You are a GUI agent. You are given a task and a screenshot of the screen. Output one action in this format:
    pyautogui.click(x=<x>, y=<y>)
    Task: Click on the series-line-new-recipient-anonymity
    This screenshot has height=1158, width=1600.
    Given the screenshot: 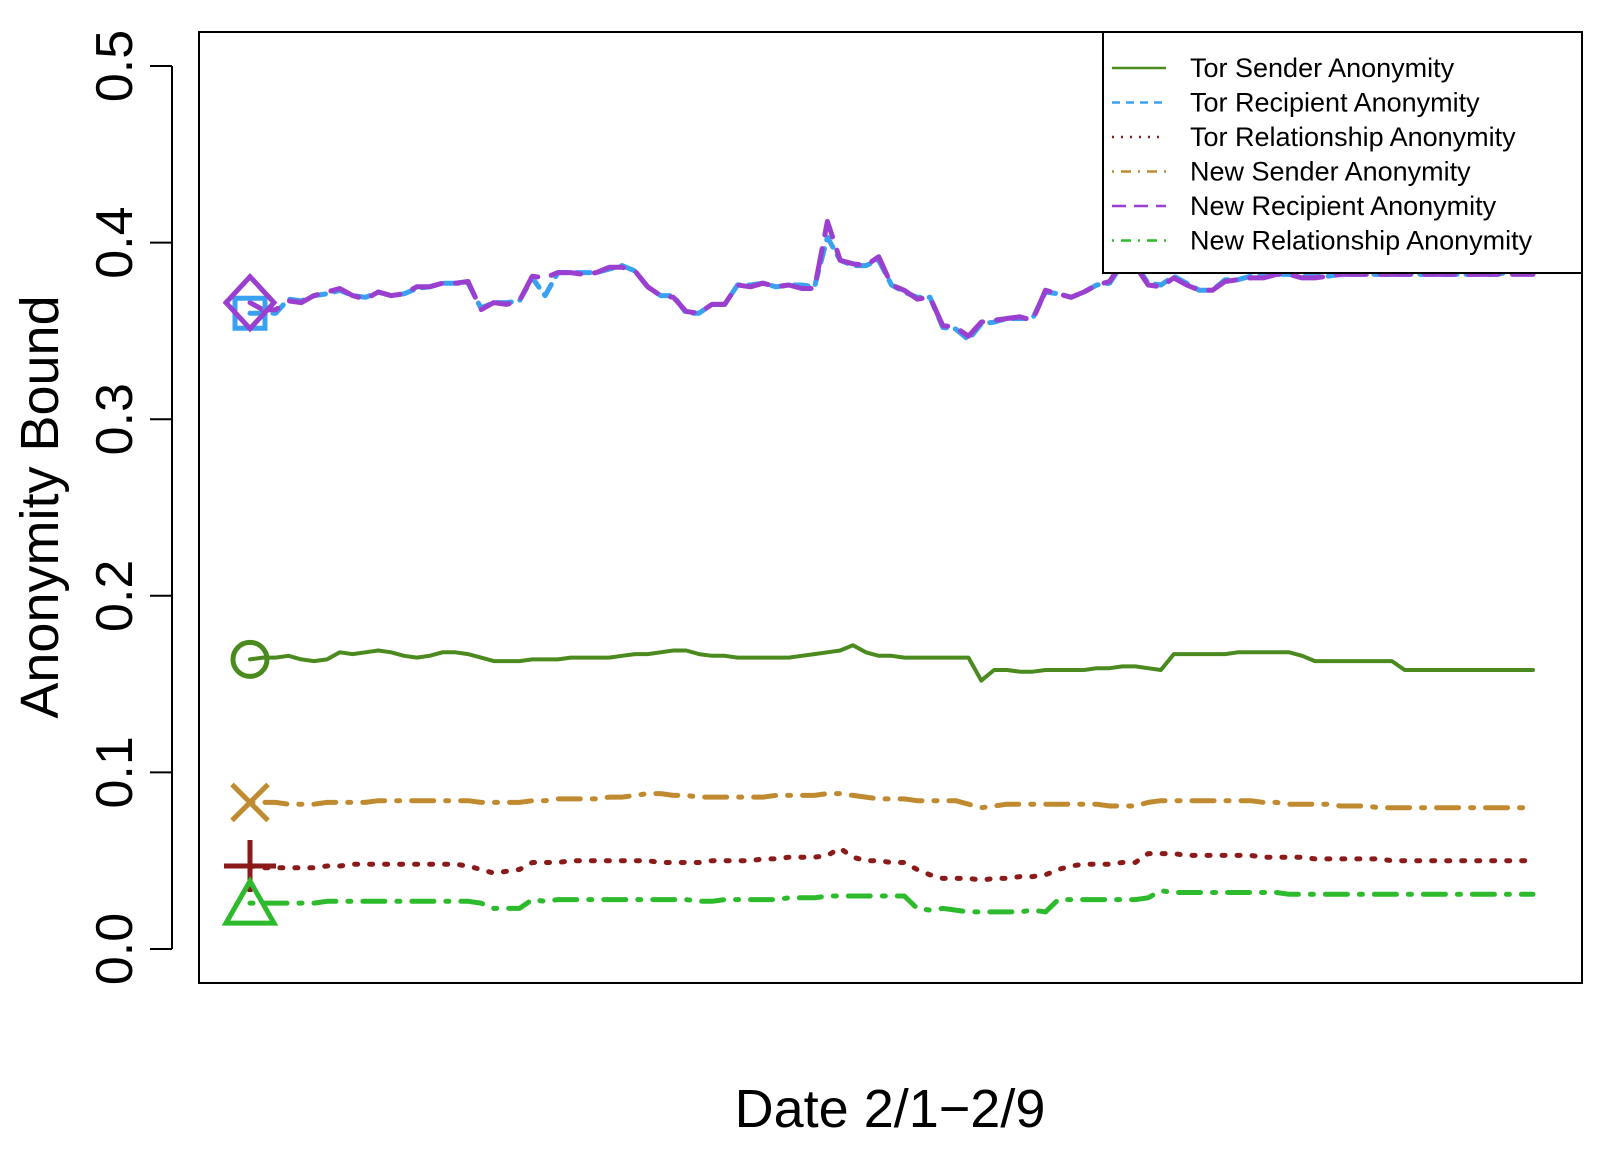 What is the action you would take?
    pyautogui.click(x=891, y=278)
    